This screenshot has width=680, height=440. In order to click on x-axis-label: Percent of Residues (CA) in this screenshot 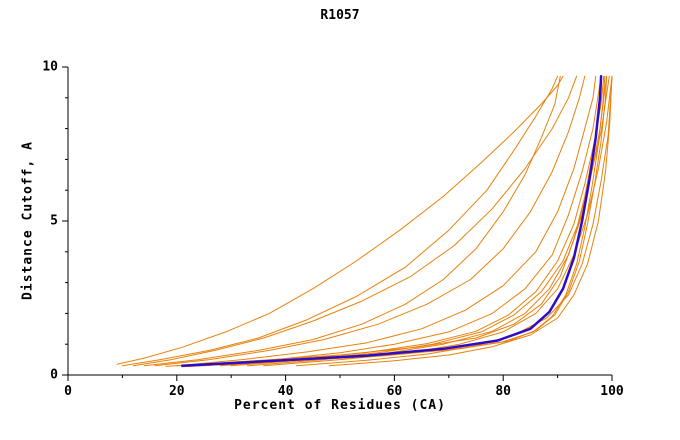, I will do `click(340, 405)`.